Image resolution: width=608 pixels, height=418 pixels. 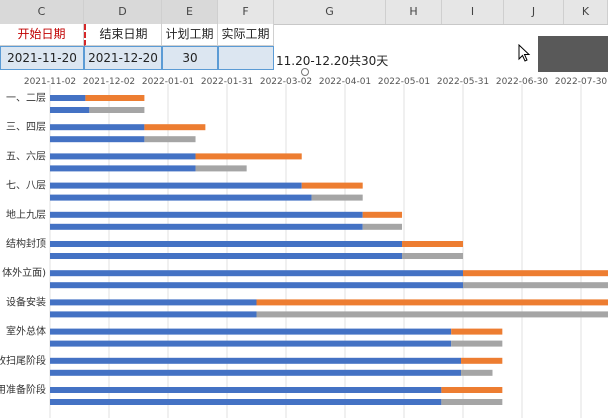 What do you see at coordinates (332, 61) in the screenshot?
I see `duration-note: 11.20-12.20共30天` at bounding box center [332, 61].